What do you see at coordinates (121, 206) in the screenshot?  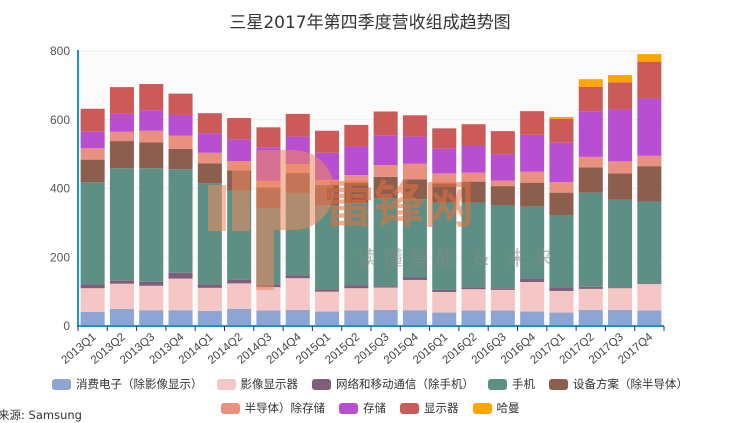 I see `bar-stack-2013Q2` at bounding box center [121, 206].